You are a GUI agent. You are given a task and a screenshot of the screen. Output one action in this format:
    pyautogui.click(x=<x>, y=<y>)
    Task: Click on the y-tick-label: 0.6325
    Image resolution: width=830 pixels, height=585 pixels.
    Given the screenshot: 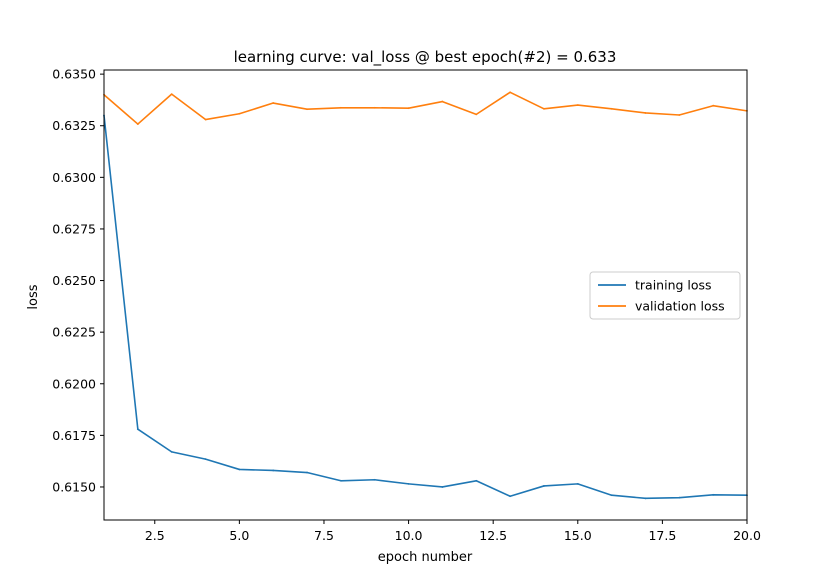 What is the action you would take?
    pyautogui.click(x=74, y=125)
    